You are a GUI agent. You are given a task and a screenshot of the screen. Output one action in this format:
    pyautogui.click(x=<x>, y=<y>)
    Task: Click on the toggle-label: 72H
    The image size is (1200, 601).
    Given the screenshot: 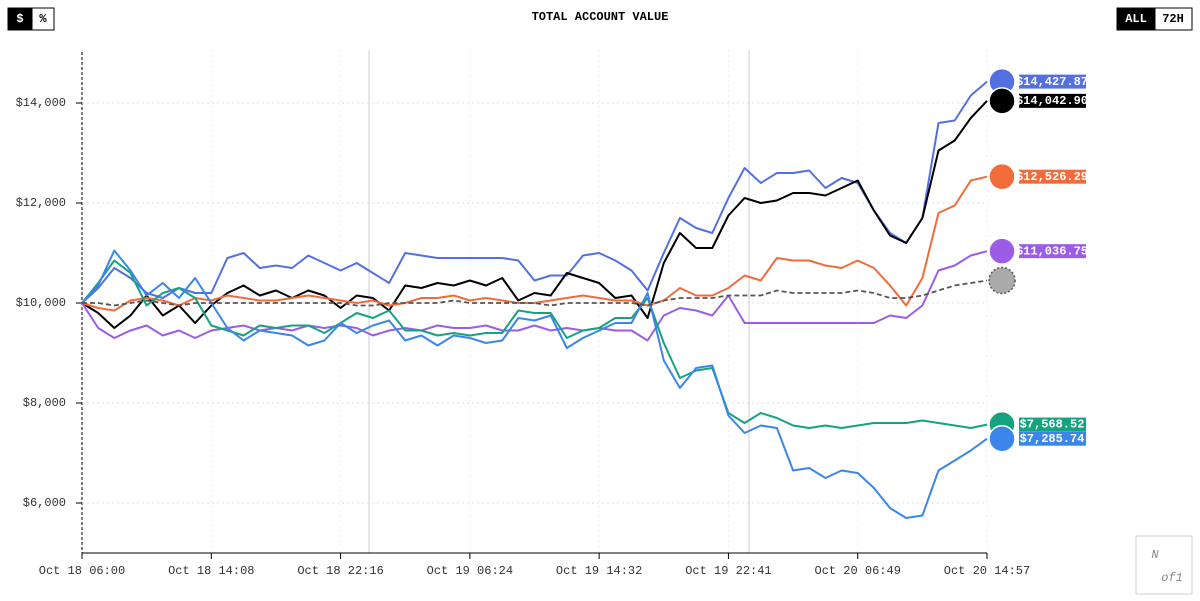 What is the action you would take?
    pyautogui.click(x=1173, y=19)
    